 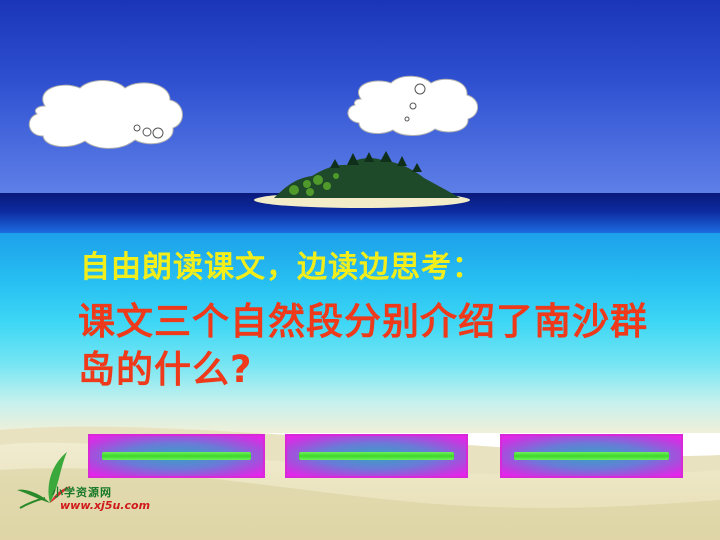 I want to click on question-text: 课文三个自然段分别介绍了南沙群岛的什么?, so click(x=363, y=345).